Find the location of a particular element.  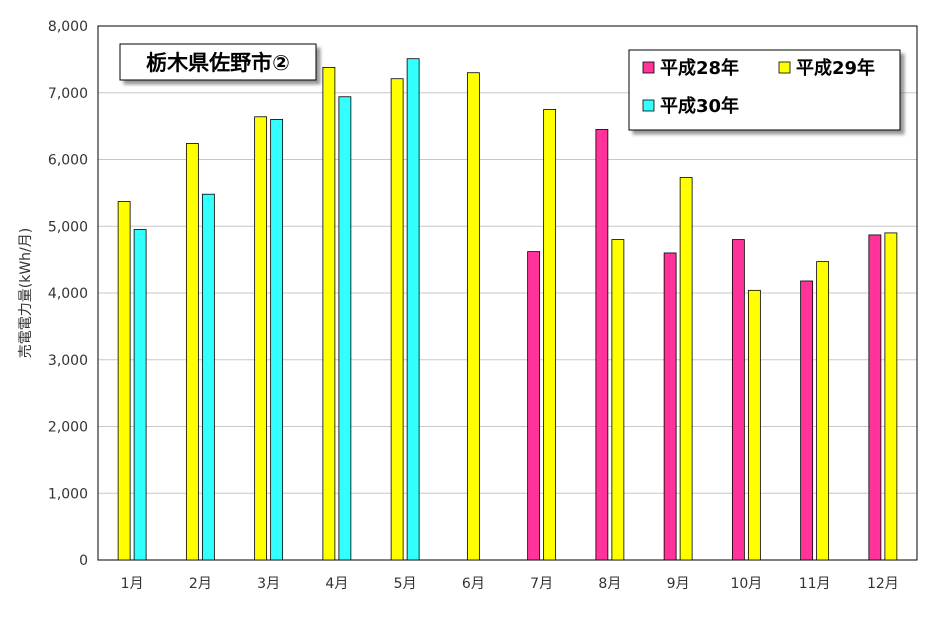

chart-title: 栃木県佐野市② is located at coordinates (218, 63).